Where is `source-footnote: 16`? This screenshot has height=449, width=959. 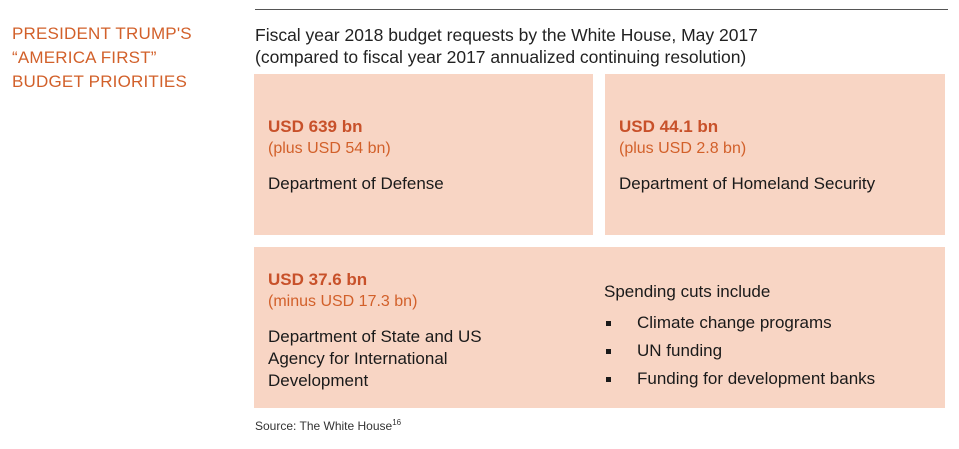 source-footnote: 16 is located at coordinates (397, 422).